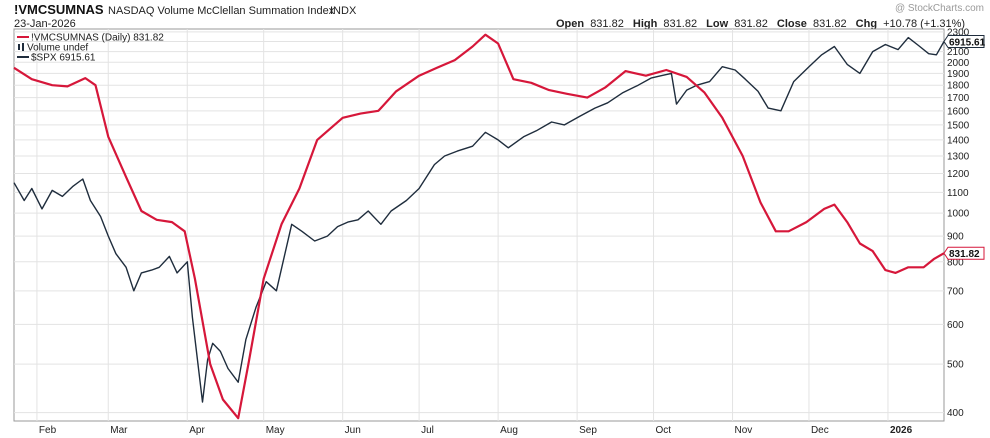 The height and width of the screenshot is (438, 990). Describe the element at coordinates (820, 430) in the screenshot. I see `x-tick-label: Dec` at that location.